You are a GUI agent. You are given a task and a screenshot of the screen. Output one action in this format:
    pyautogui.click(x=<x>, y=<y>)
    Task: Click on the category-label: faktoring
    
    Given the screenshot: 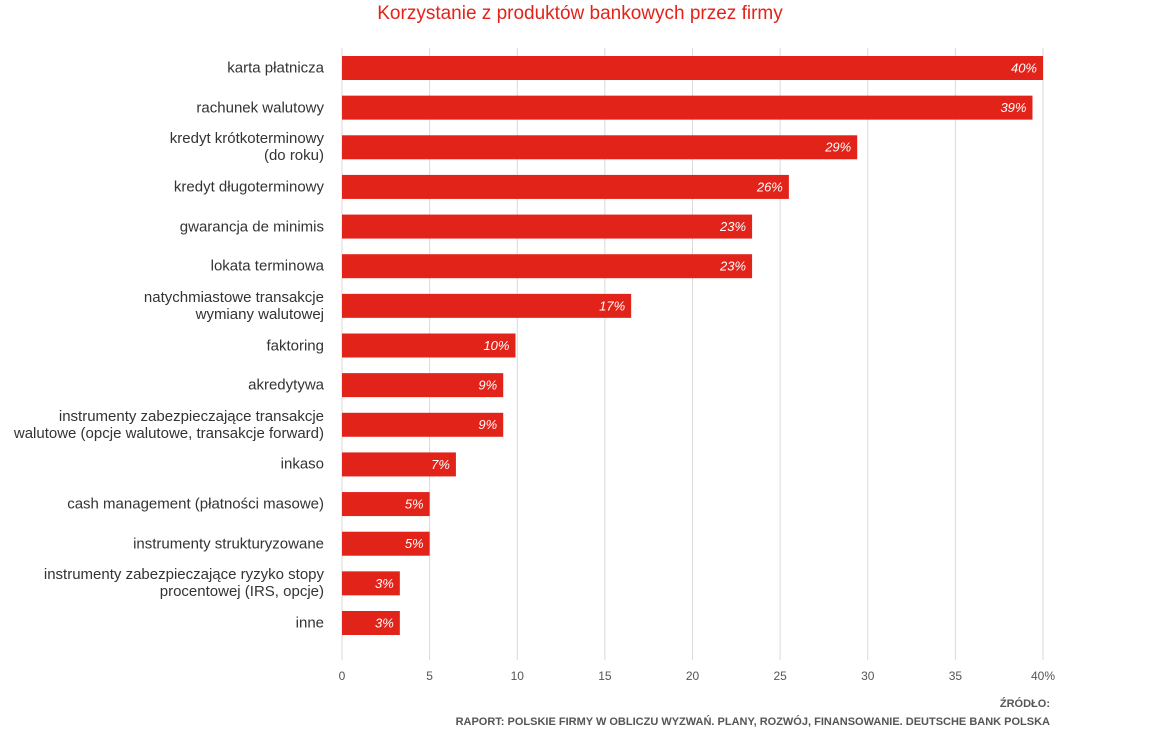 What is the action you would take?
    pyautogui.click(x=295, y=345)
    